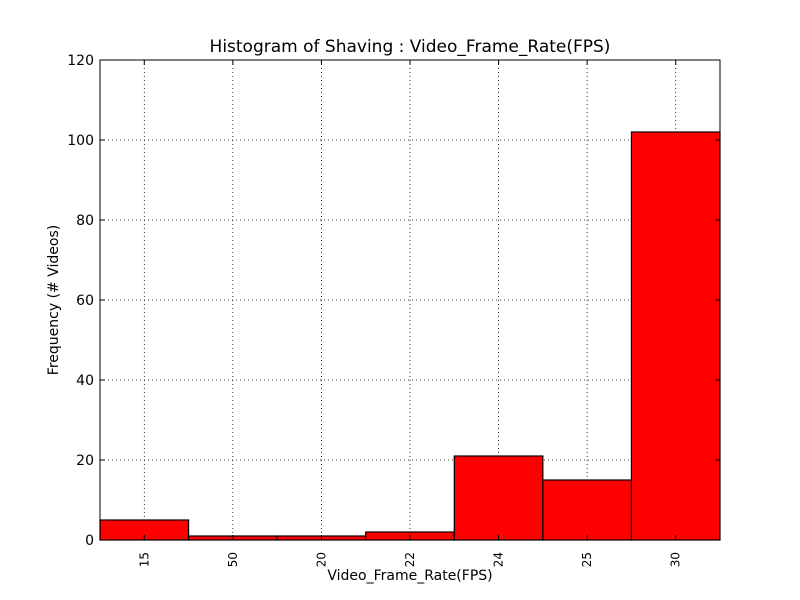 The width and height of the screenshot is (800, 600). Describe the element at coordinates (676, 559) in the screenshot. I see `x-tick-label: 30` at that location.